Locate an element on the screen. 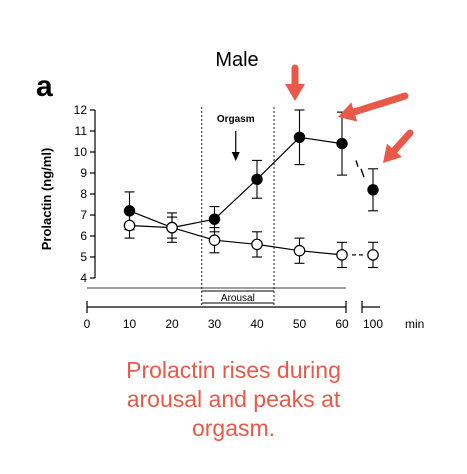 The height and width of the screenshot is (474, 467). red-callout-arrows is located at coordinates (349, 113).